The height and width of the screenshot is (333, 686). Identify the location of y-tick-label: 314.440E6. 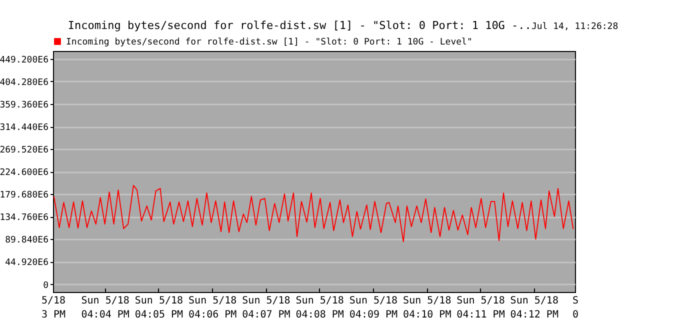
(24, 128).